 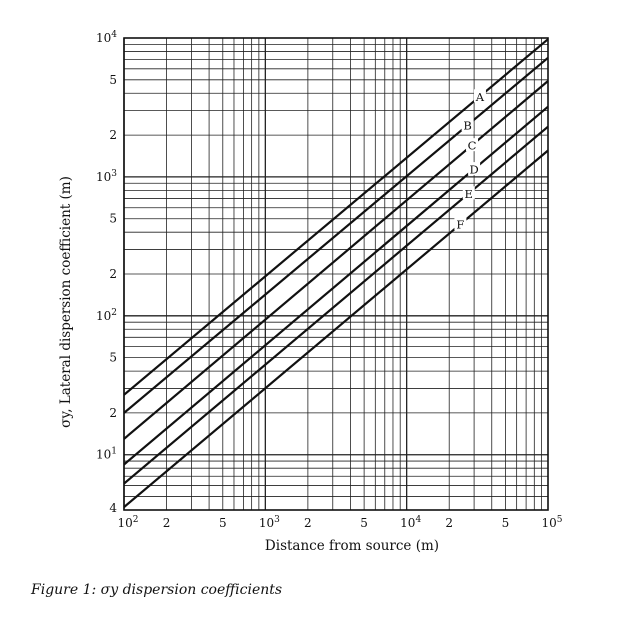 I want to click on y-tick-label: 4, so click(x=113, y=508).